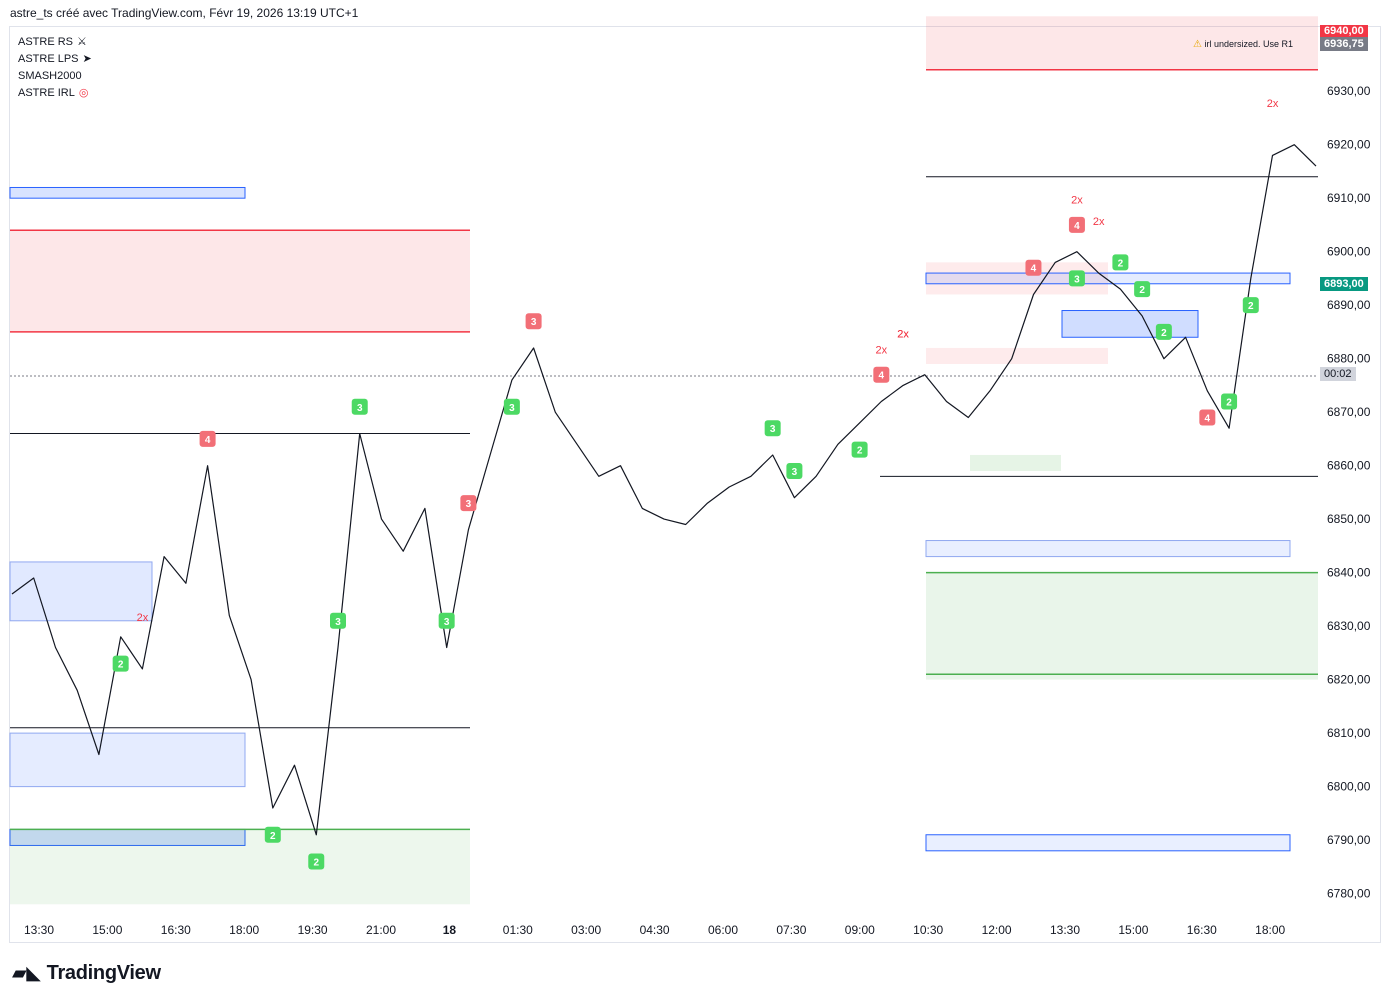  Describe the element at coordinates (586, 930) in the screenshot. I see `x-tick-label: 03:00` at that location.